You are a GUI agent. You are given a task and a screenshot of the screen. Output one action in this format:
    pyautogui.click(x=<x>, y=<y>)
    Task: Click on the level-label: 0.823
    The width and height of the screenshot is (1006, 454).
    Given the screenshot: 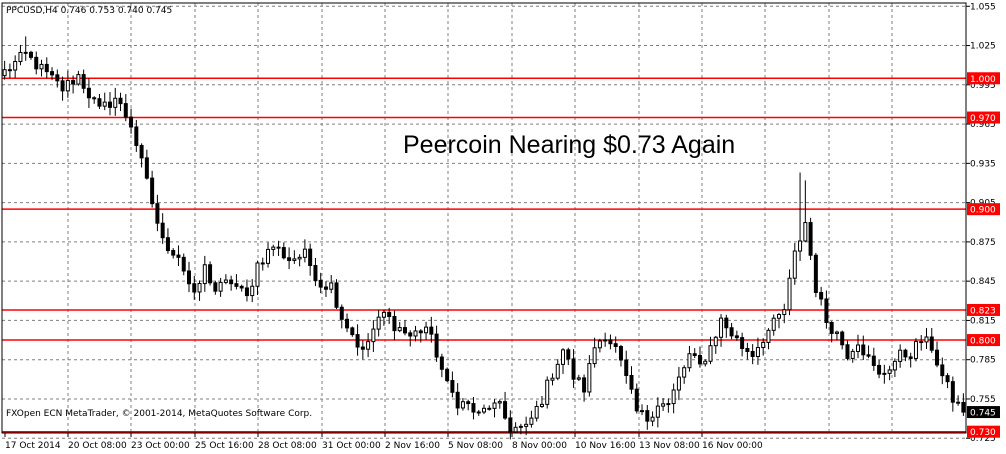 What is the action you would take?
    pyautogui.click(x=983, y=311)
    